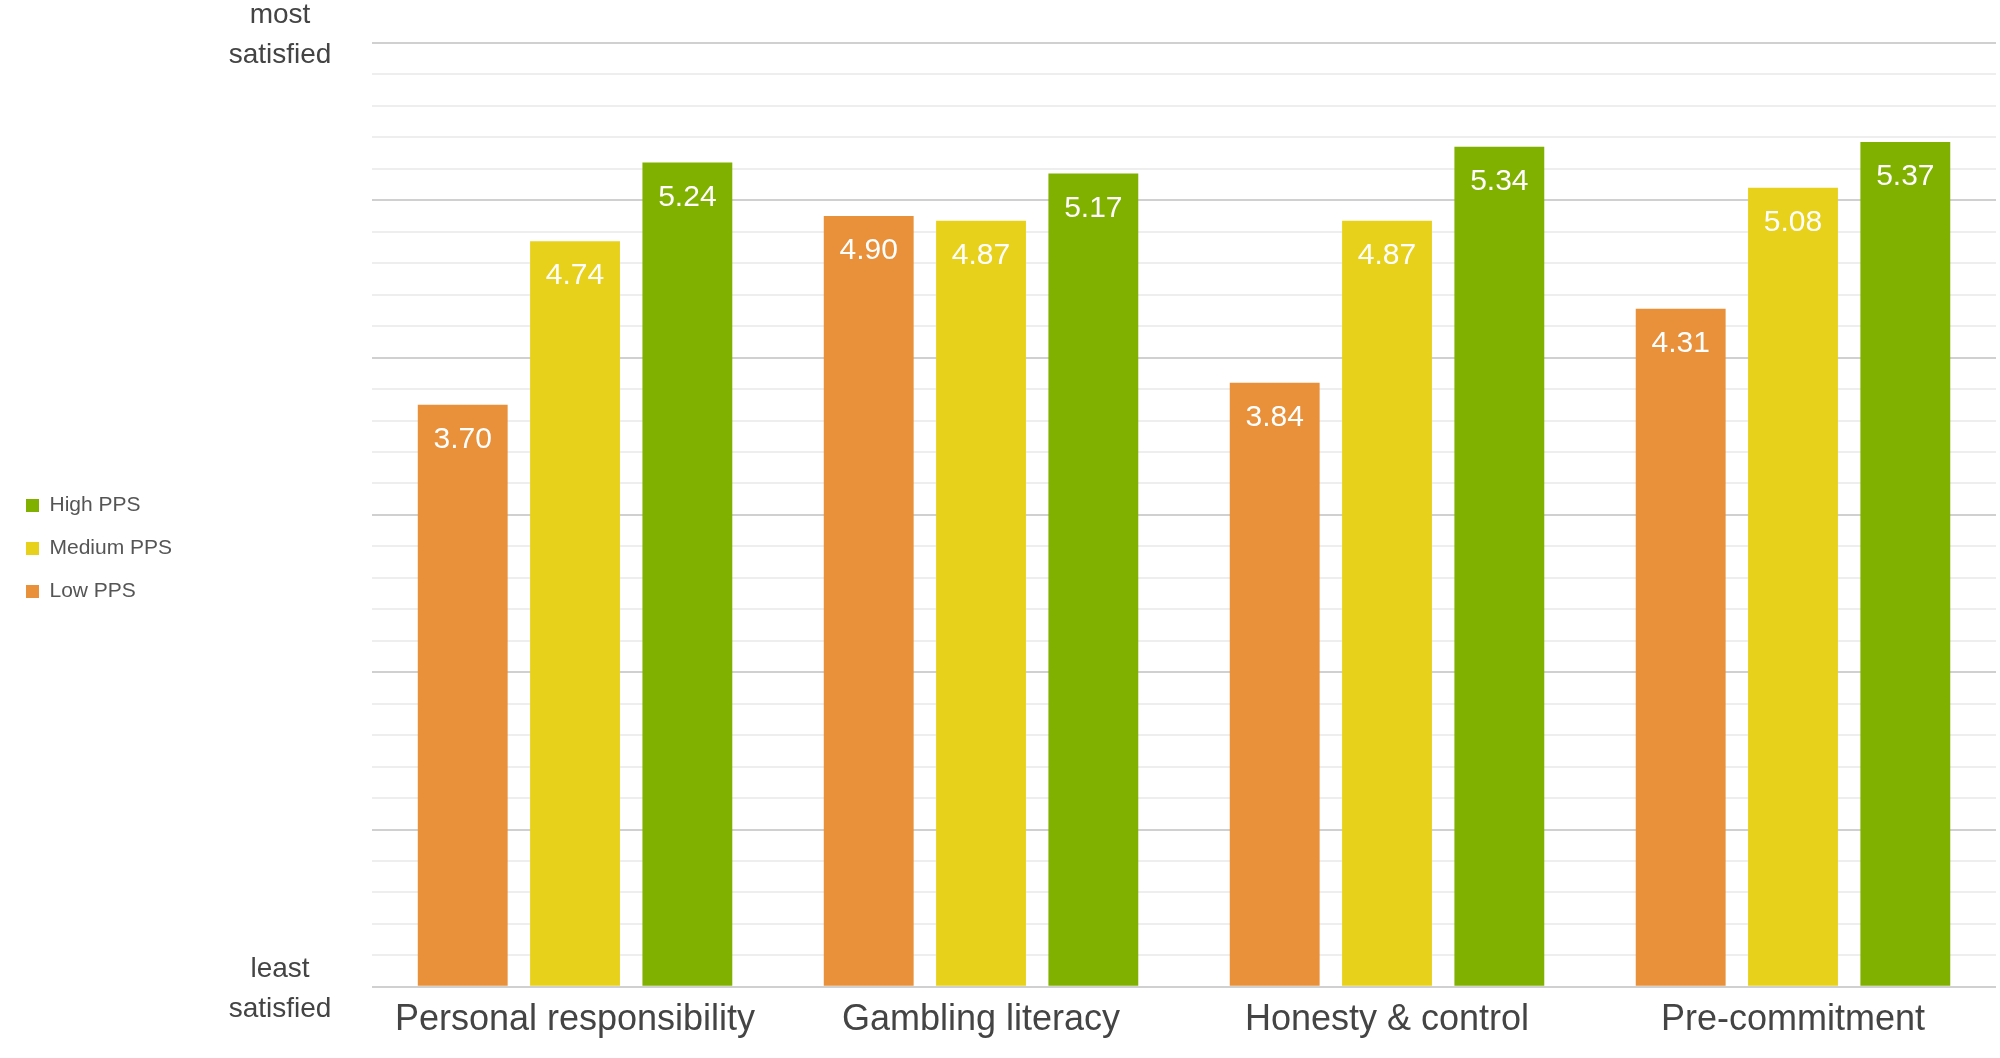  I want to click on legend-label: High PPS, so click(95, 504).